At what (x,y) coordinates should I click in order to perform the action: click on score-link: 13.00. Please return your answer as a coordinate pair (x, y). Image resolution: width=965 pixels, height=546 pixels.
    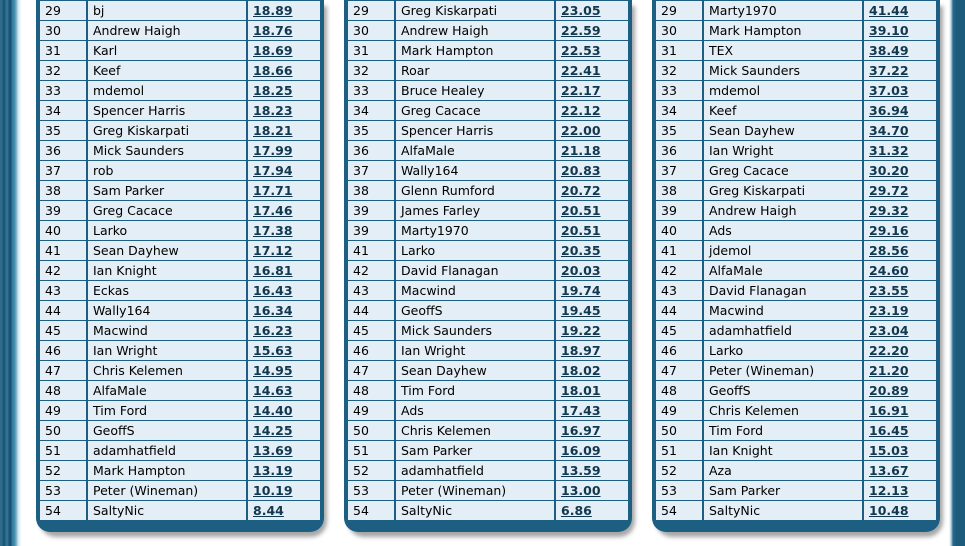
    Looking at the image, I should click on (581, 490).